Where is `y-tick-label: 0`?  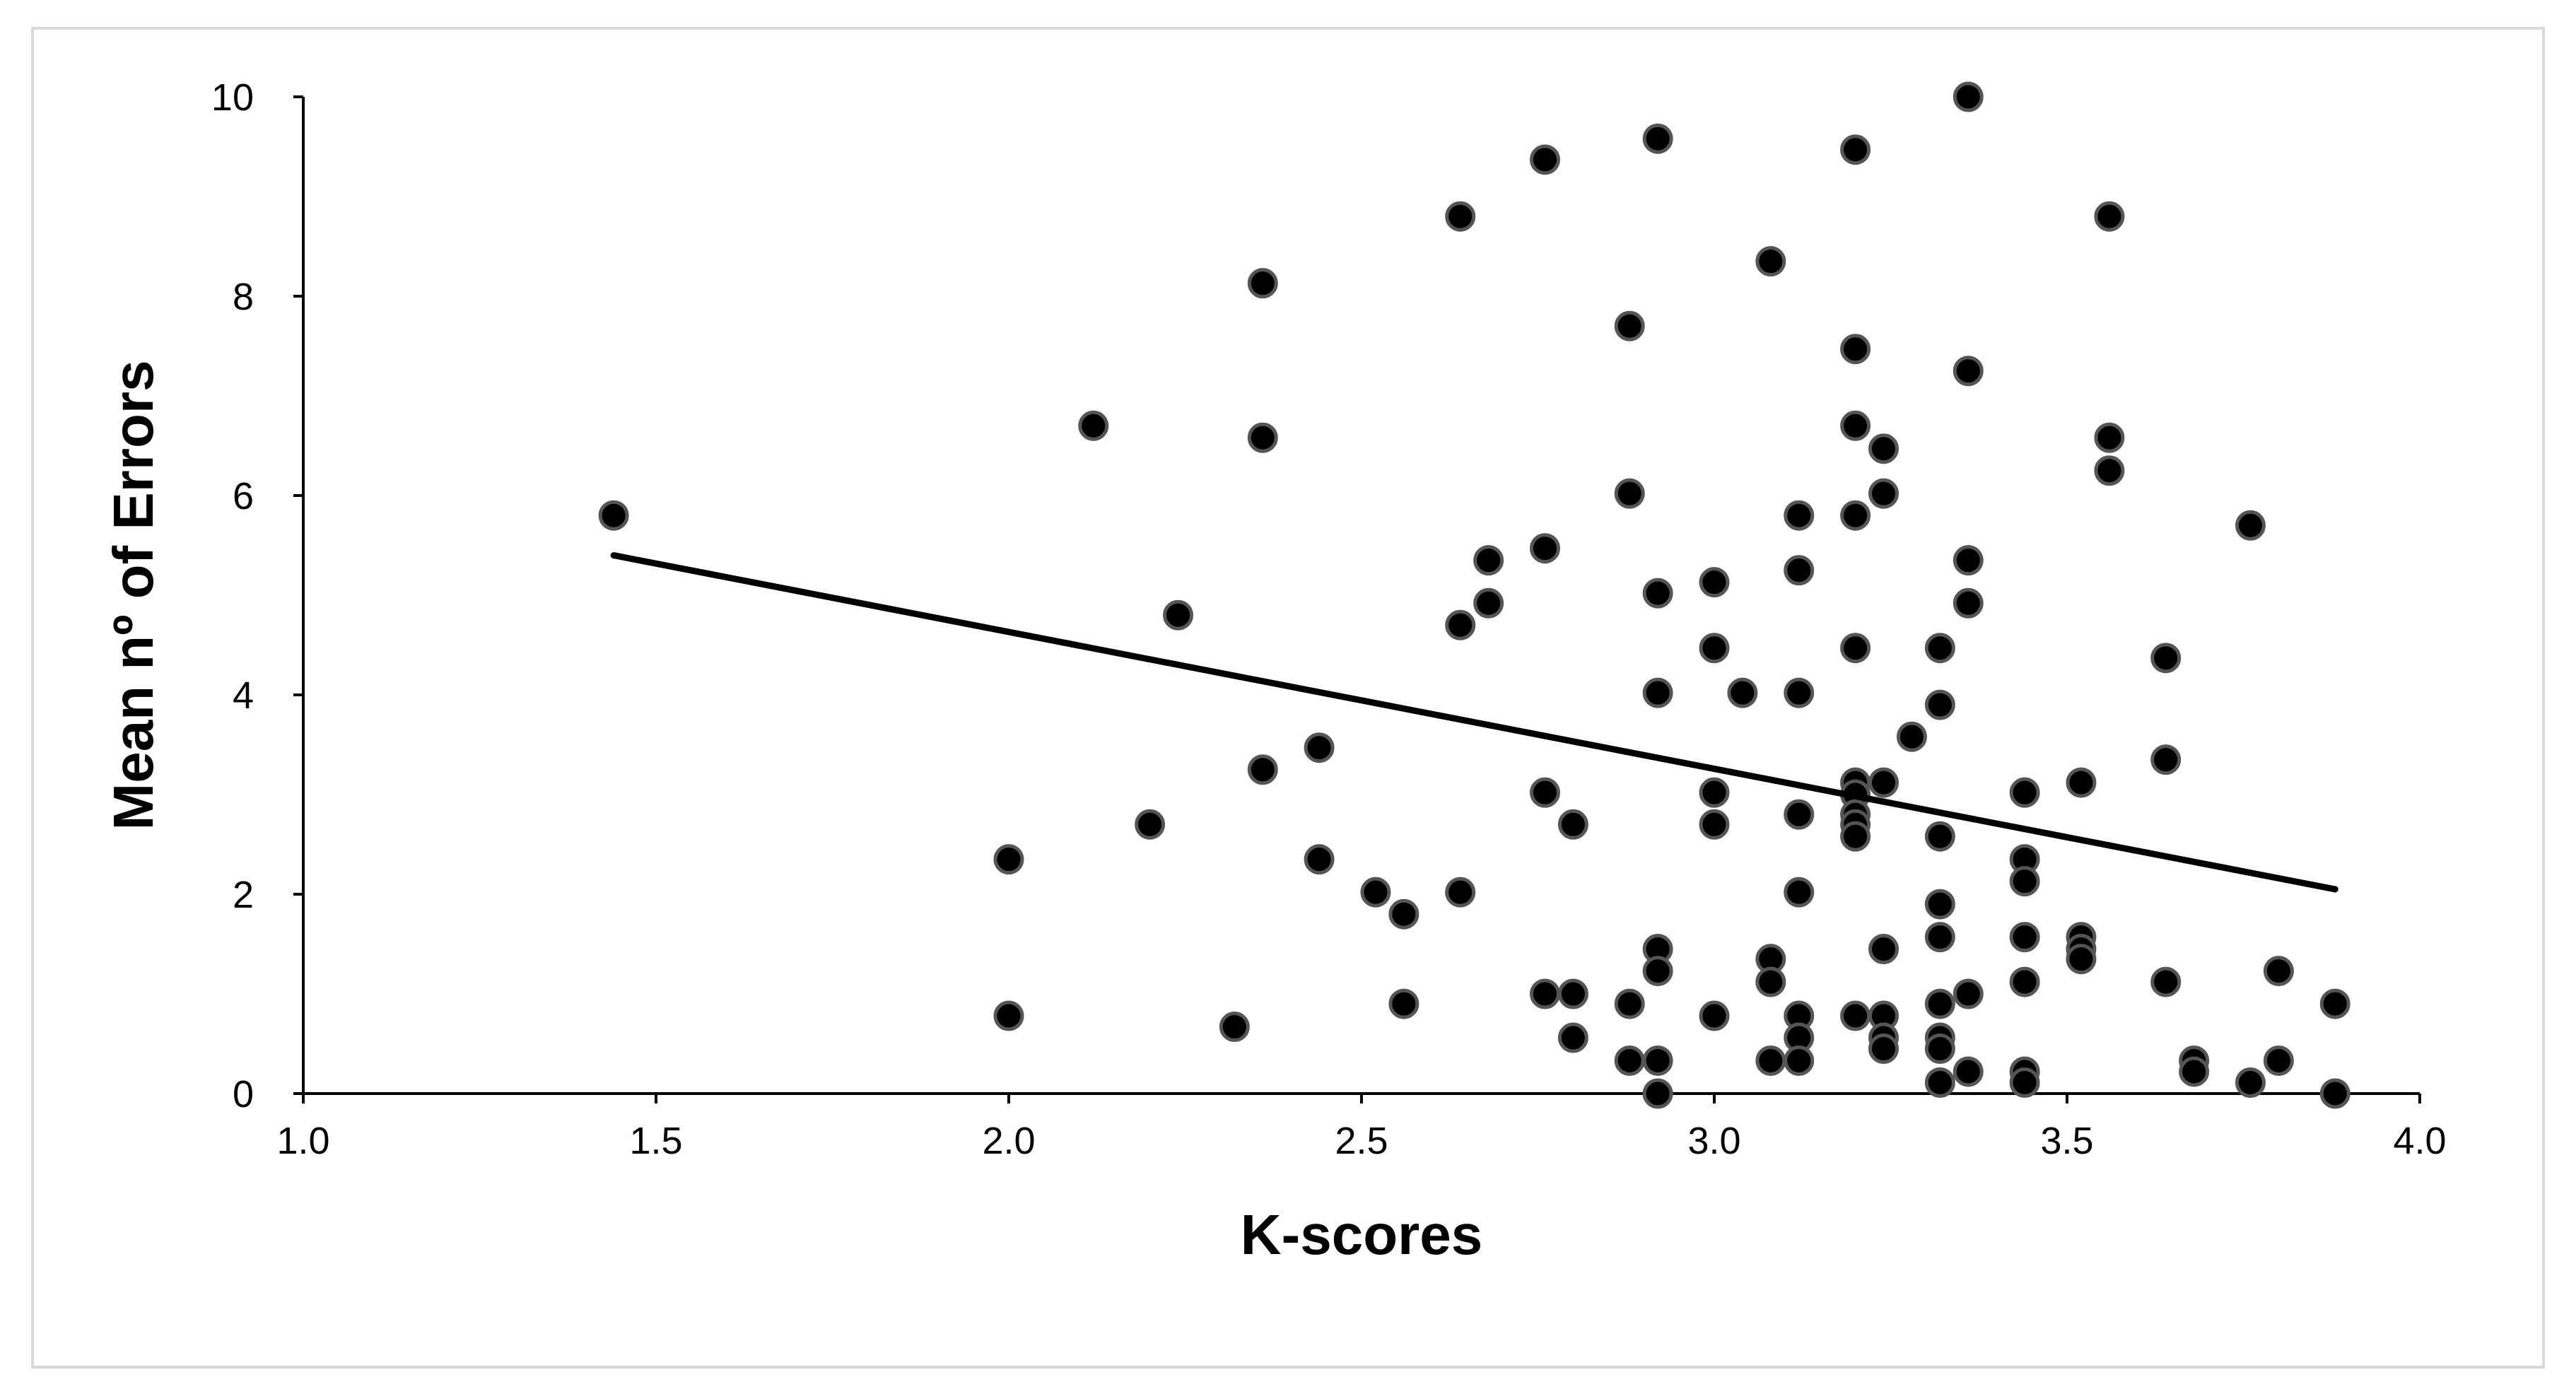 y-tick-label: 0 is located at coordinates (243, 1094).